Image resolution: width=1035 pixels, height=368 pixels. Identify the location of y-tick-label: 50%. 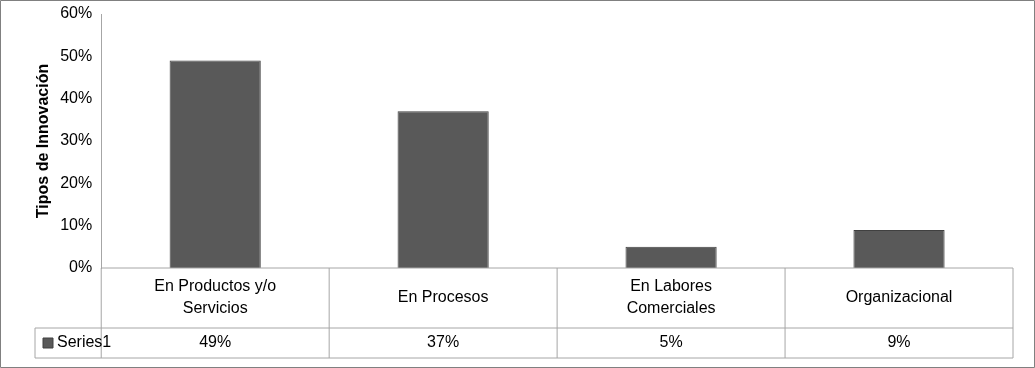
(76, 55).